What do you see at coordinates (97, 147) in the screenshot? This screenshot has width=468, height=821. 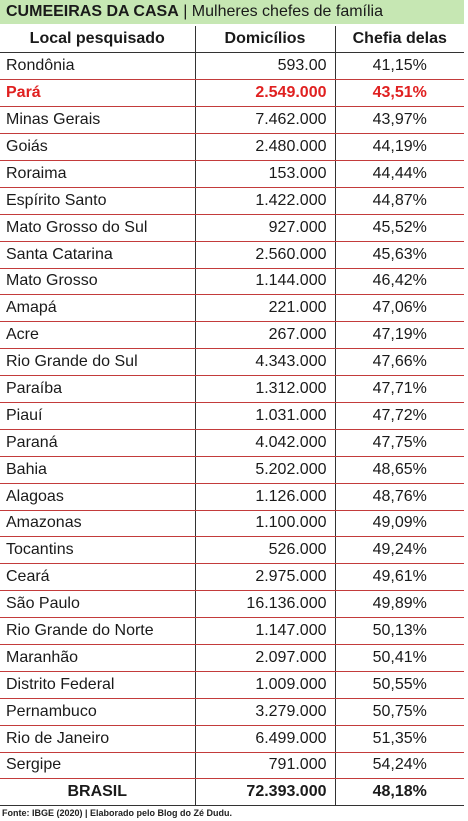 I see `row-location: Goiás` at bounding box center [97, 147].